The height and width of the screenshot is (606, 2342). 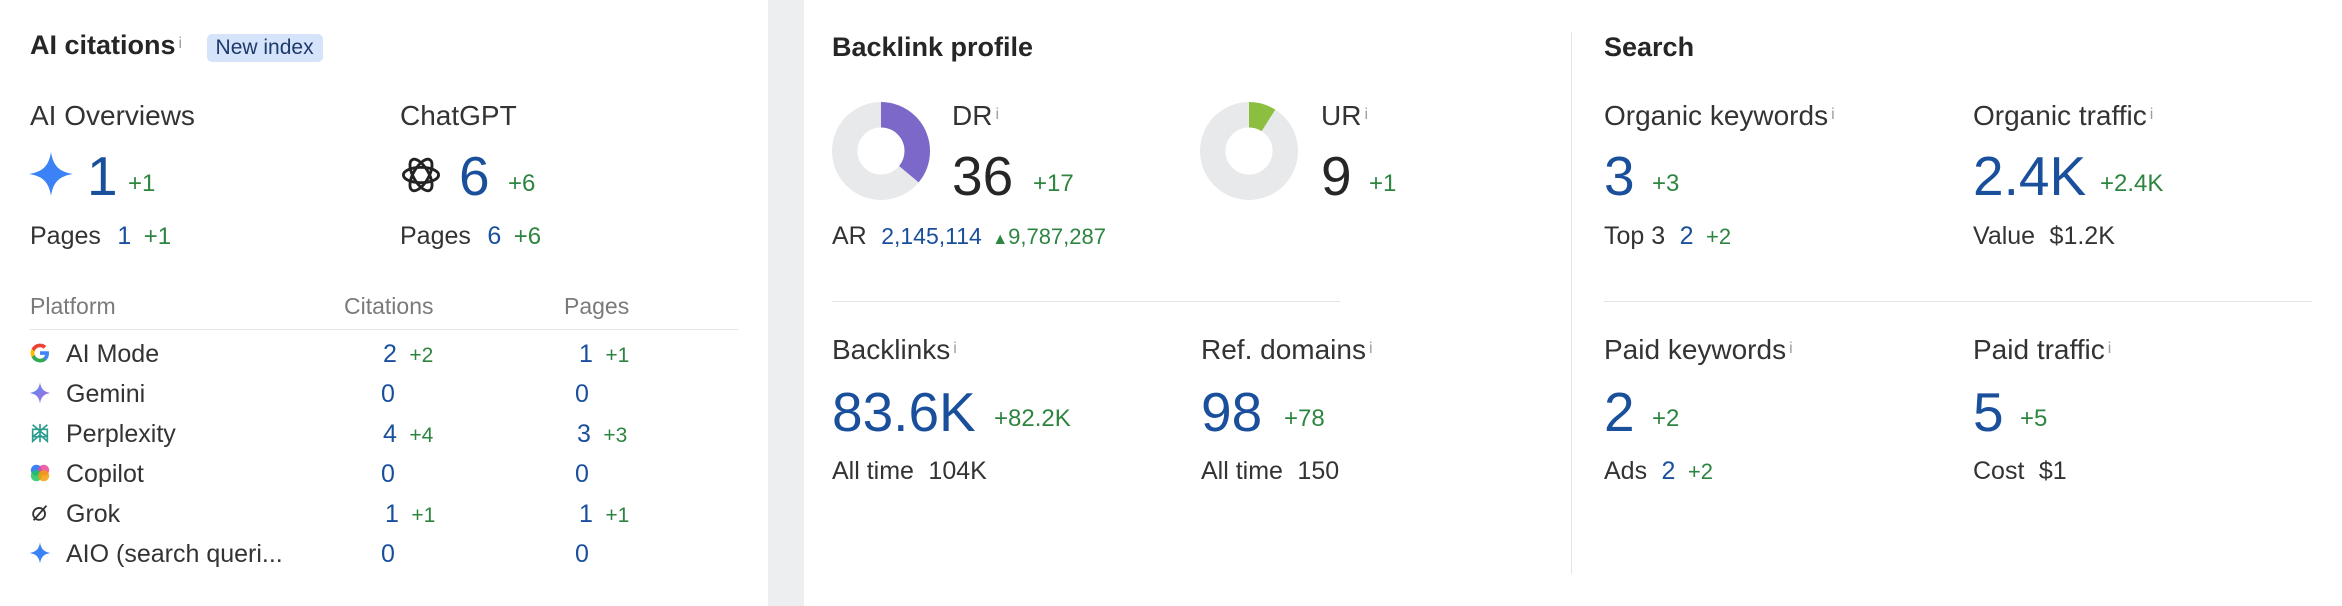 What do you see at coordinates (73, 306) in the screenshot?
I see `platform-header: Platform` at bounding box center [73, 306].